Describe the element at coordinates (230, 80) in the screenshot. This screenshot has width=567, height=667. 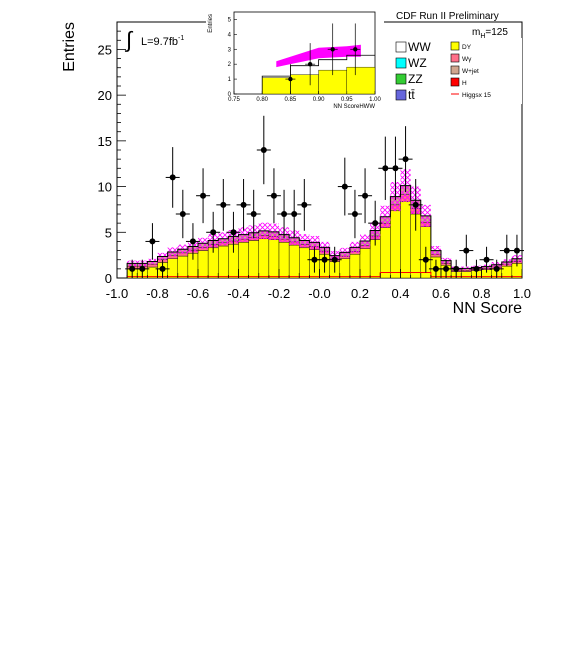
I see `inset-y-tick-label-1: 1` at that location.